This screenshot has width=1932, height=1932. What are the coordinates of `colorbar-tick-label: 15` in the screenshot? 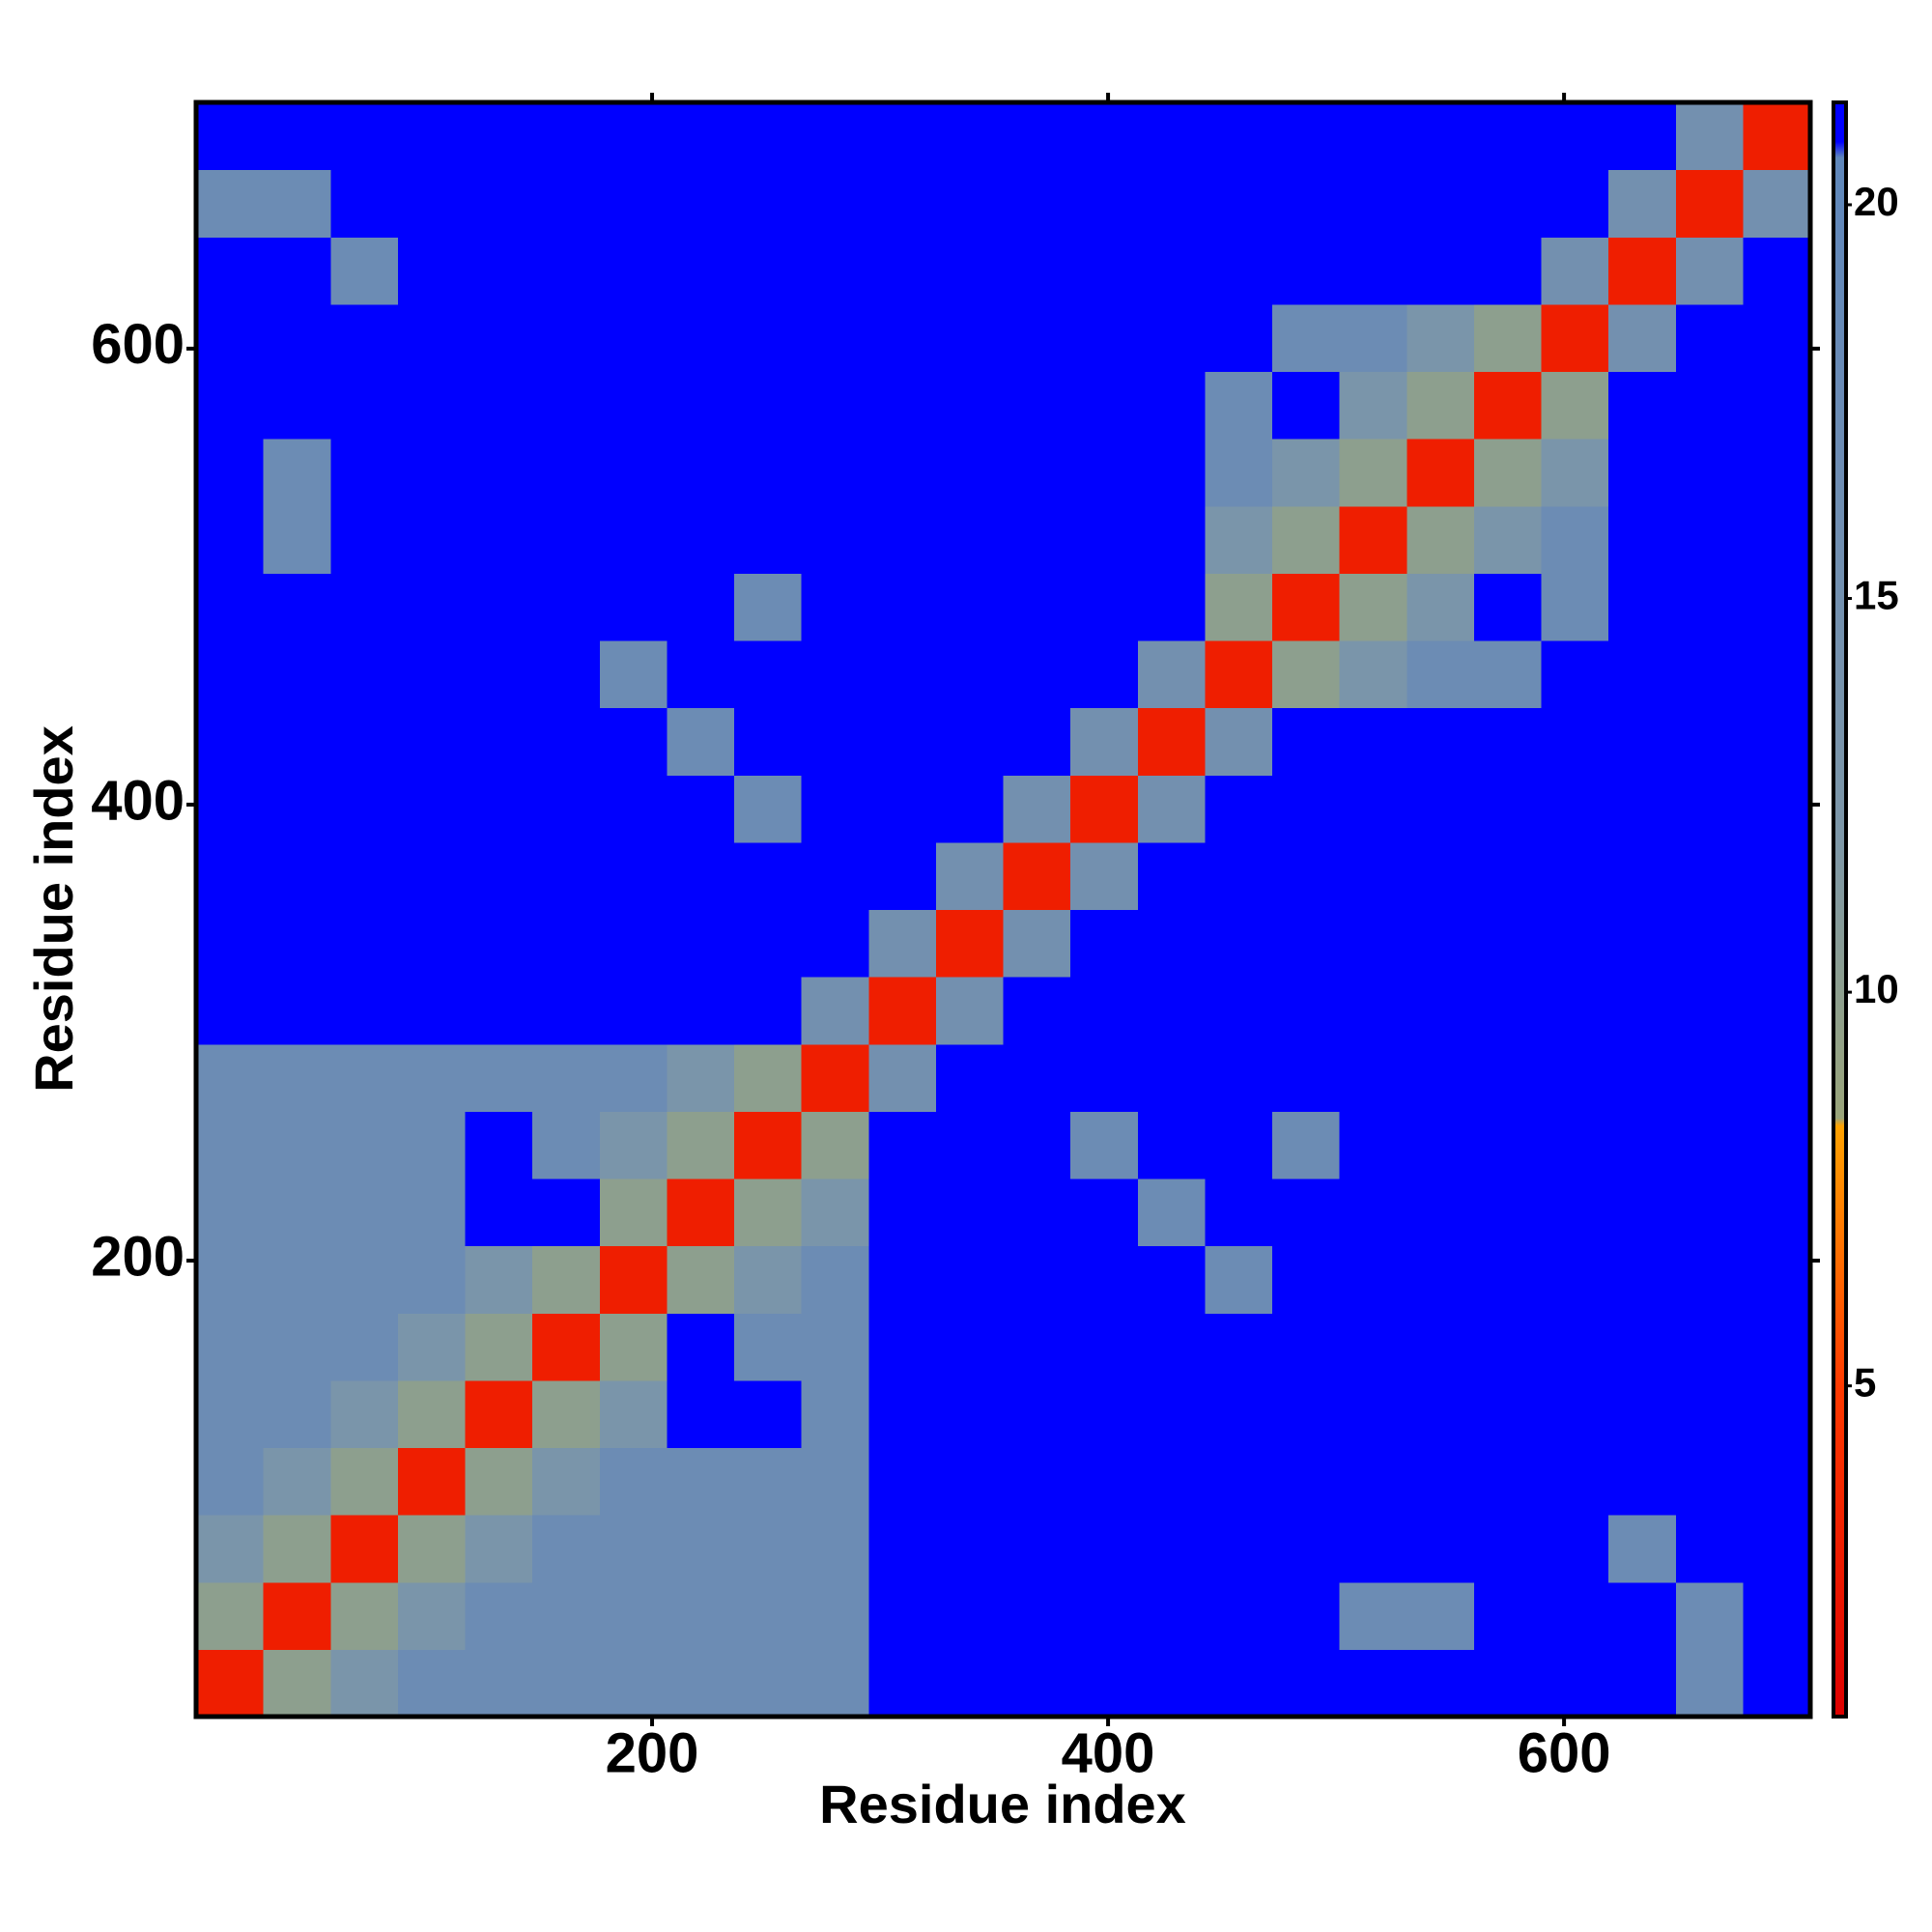 It's located at (1876, 595).